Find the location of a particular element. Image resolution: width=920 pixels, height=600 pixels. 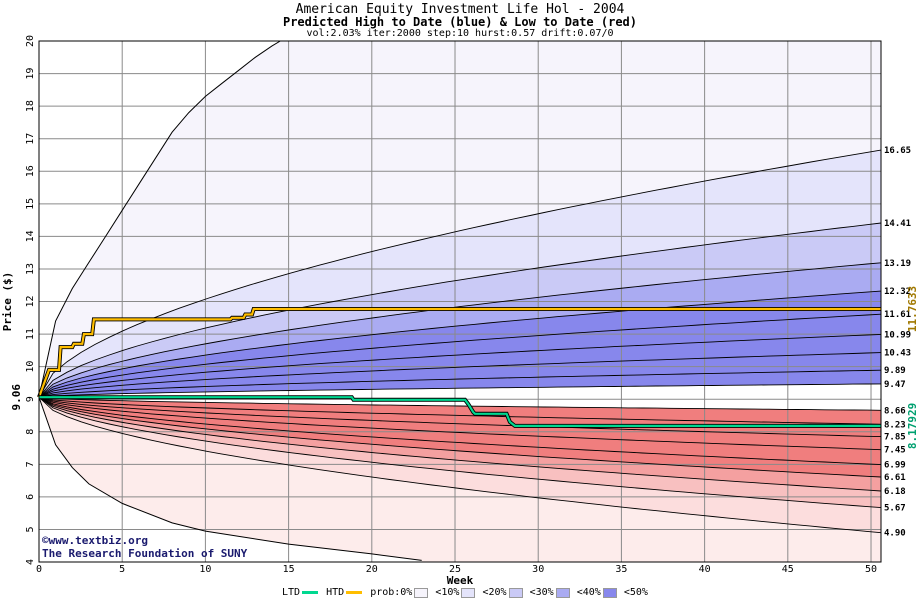

legend-ltd-label: LTD is located at coordinates (291, 592).